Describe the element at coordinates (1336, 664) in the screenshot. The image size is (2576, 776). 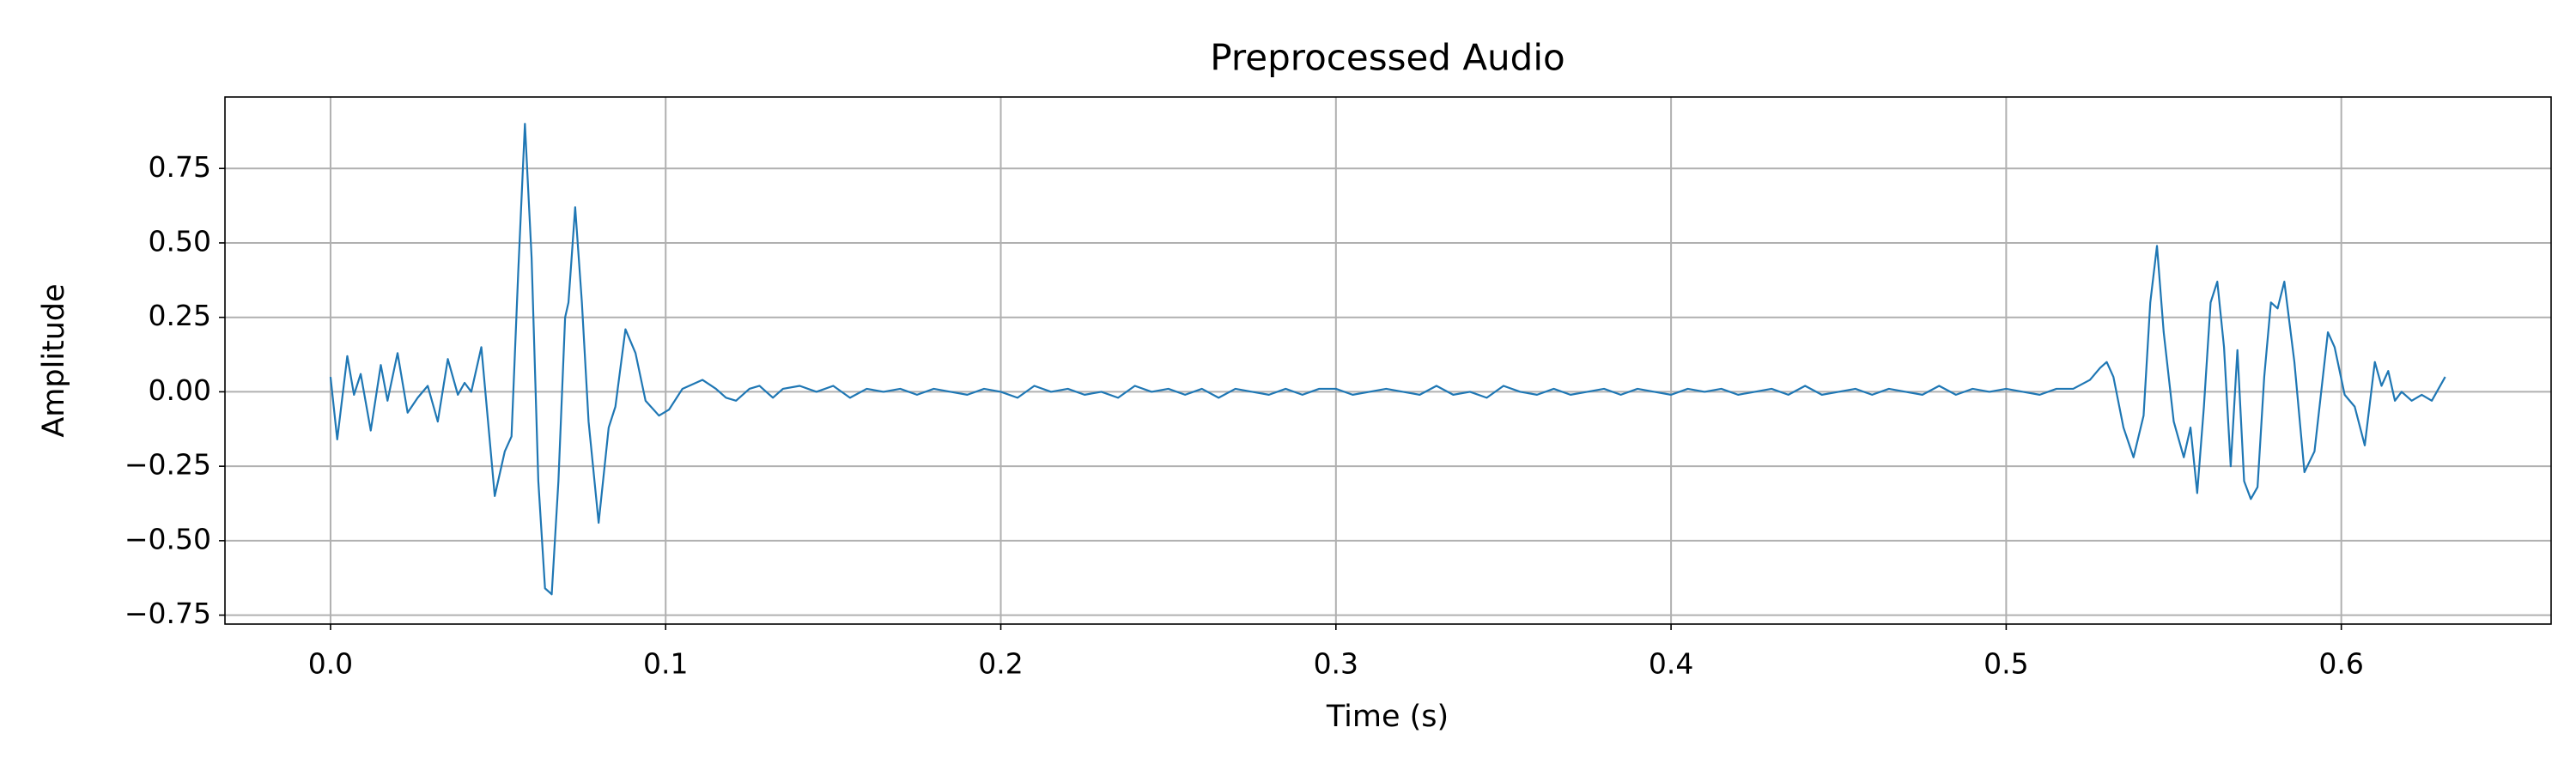
I see `x-tick-label: 0.3` at that location.